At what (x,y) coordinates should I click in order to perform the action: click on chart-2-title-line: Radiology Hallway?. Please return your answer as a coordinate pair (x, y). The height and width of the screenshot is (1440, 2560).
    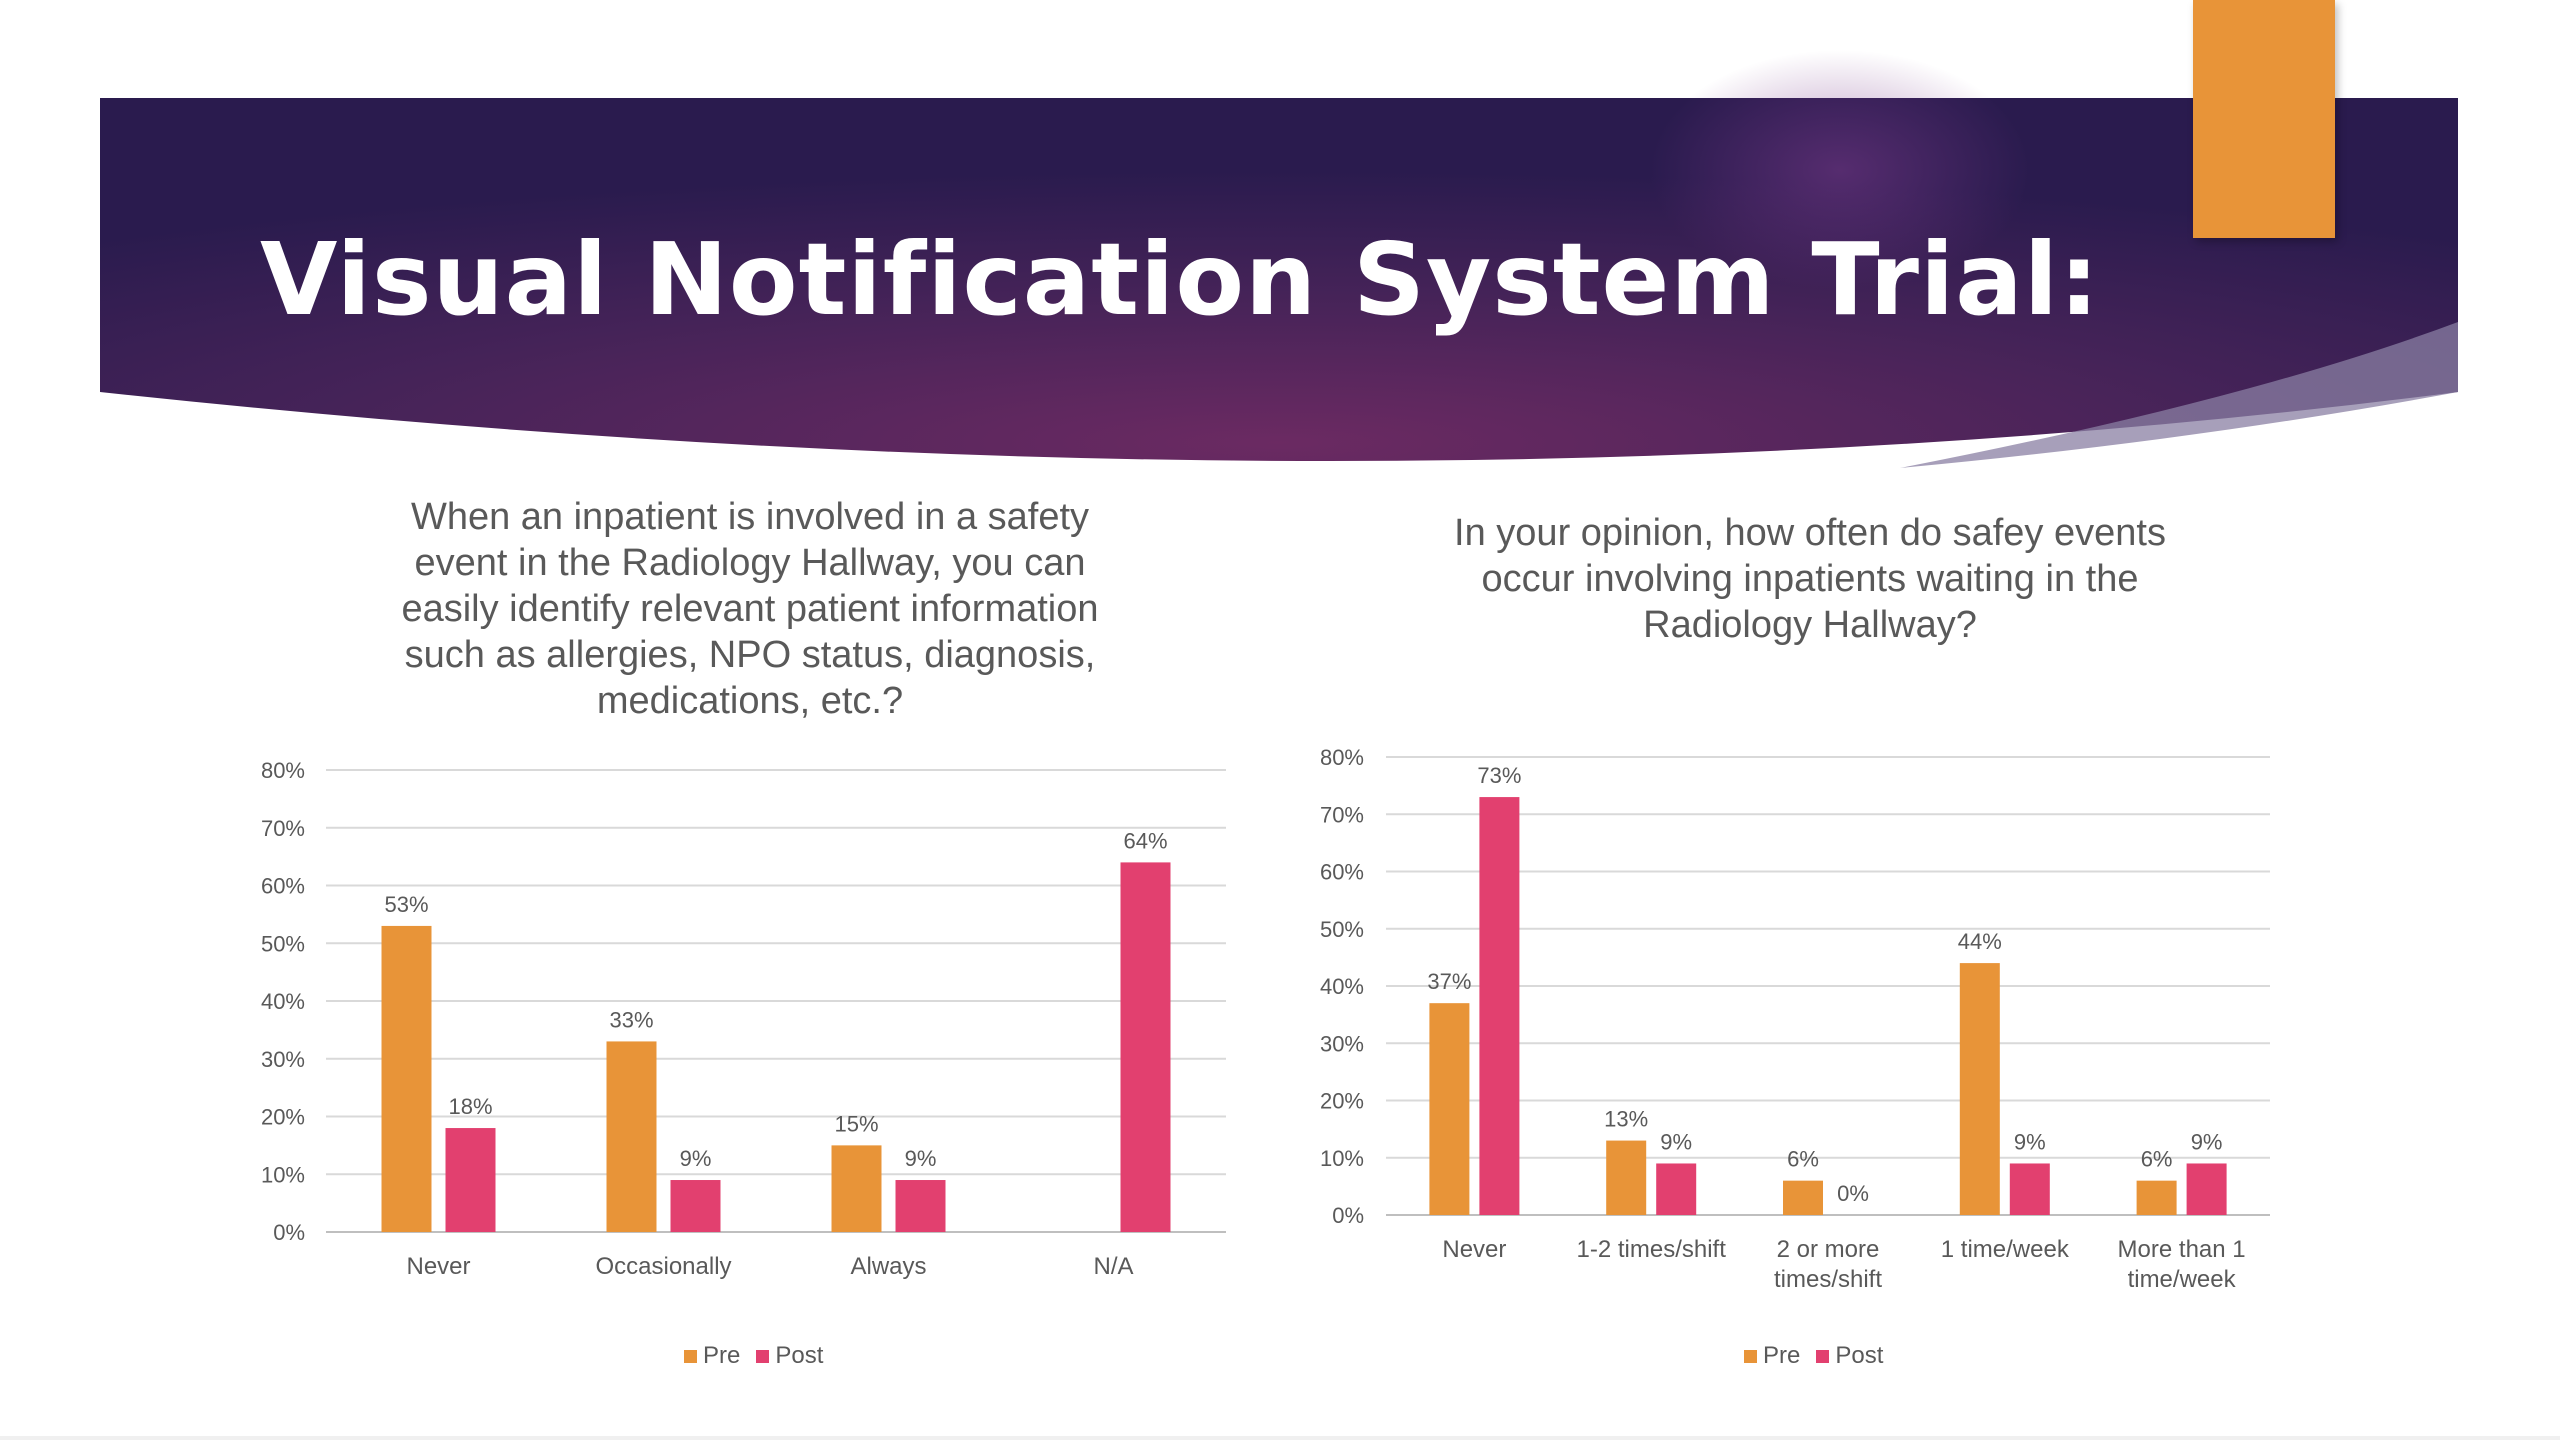
    Looking at the image, I should click on (1810, 625).